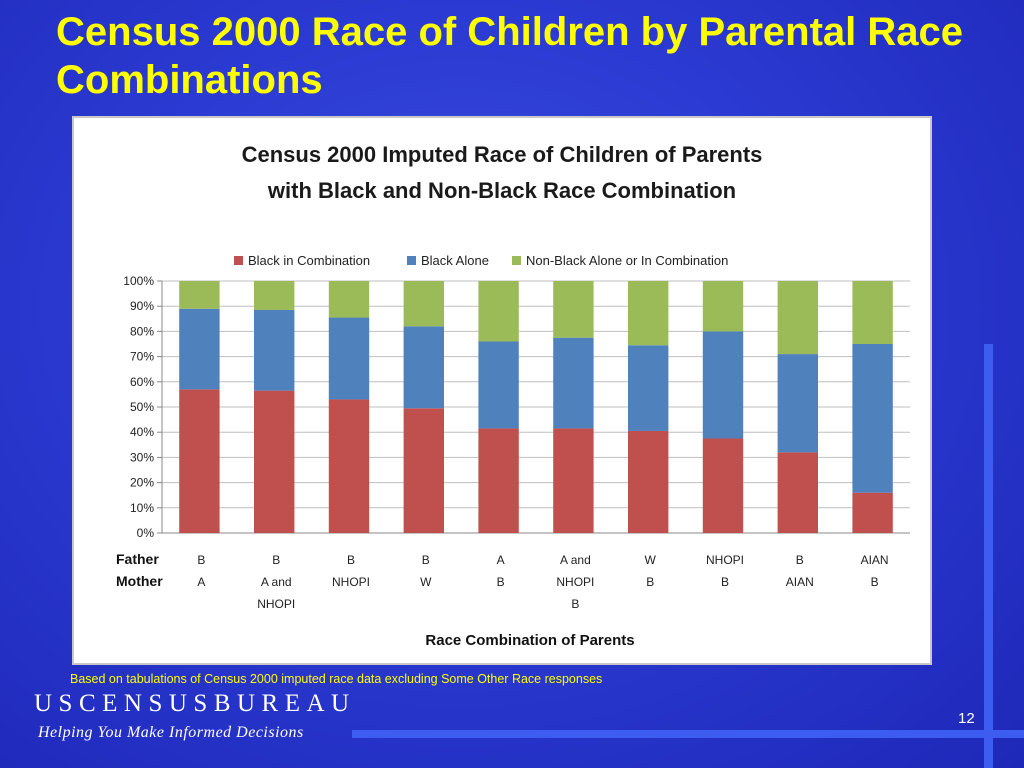  Describe the element at coordinates (725, 560) in the screenshot. I see `father-label: NHOPI` at that location.